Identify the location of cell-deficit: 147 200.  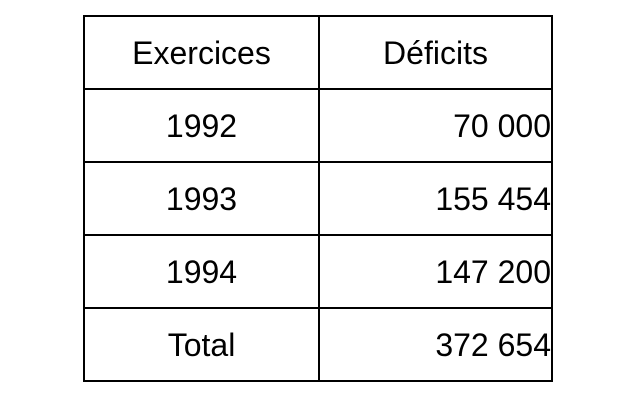
(435, 271).